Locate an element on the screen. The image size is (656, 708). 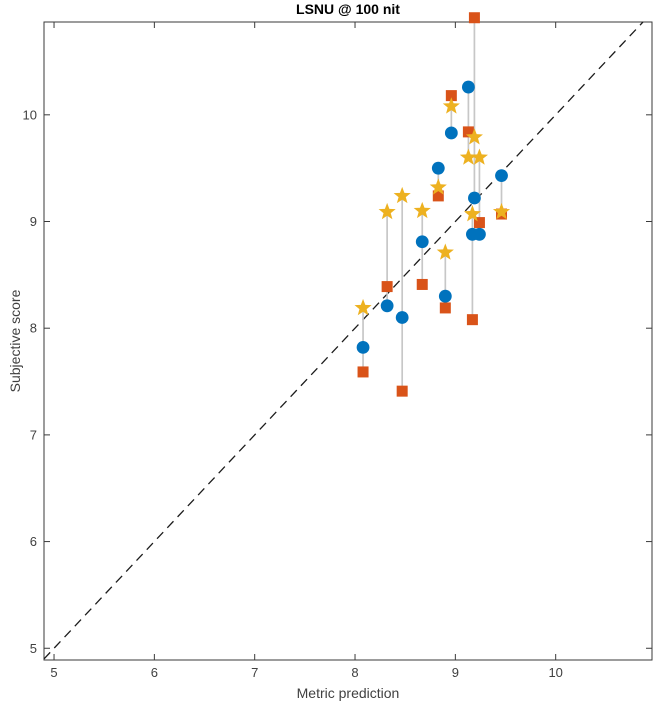
x-tick-label: 7 is located at coordinates (254, 672).